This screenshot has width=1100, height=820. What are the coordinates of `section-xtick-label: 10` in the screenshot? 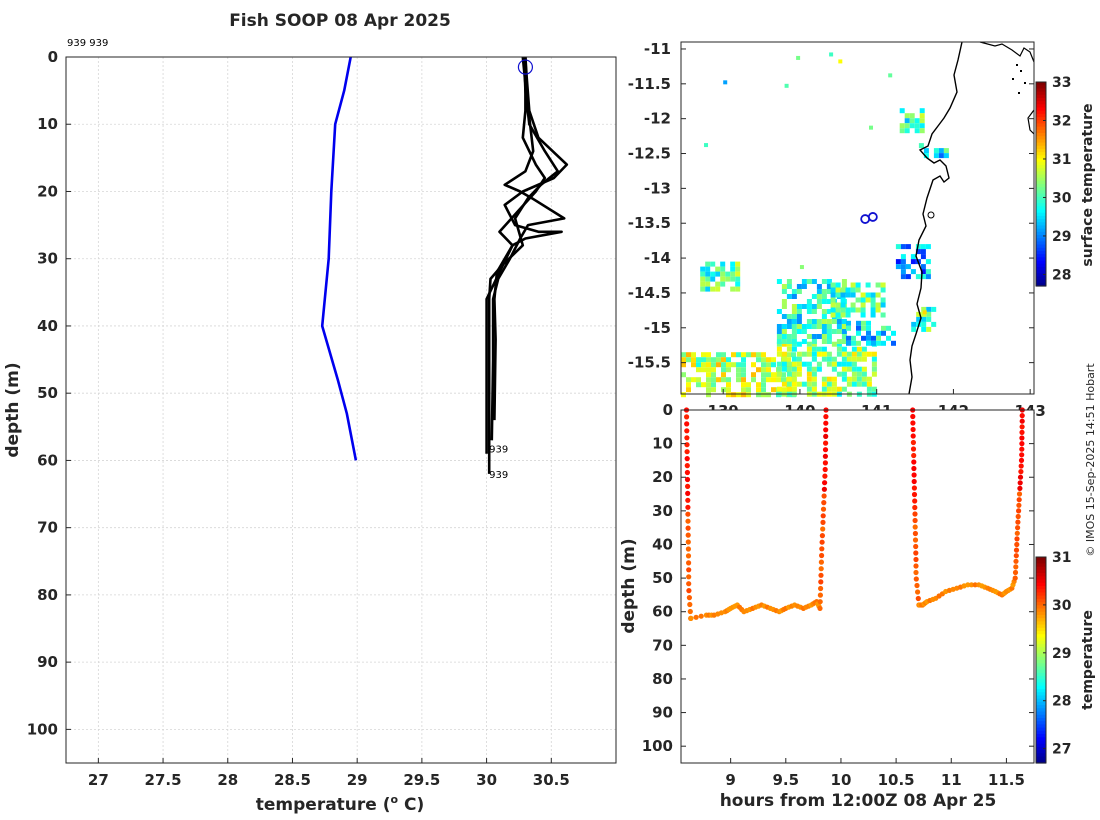 It's located at (841, 780).